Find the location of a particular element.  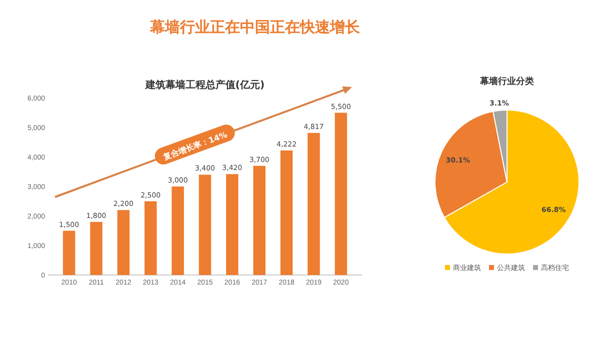

chart-title: 幕墙行业正在中国正在快速增长 is located at coordinates (255, 27).